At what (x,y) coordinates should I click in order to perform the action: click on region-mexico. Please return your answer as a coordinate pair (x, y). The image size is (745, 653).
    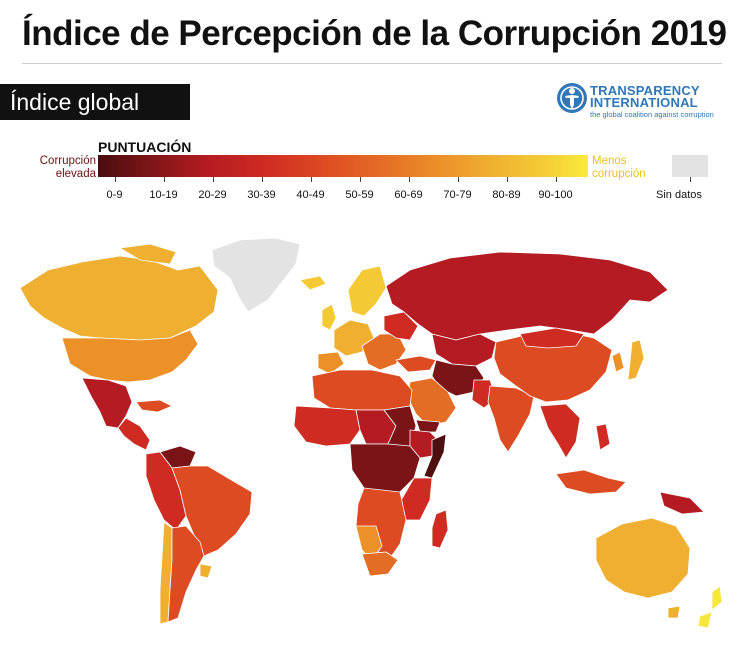
    Looking at the image, I should click on (107, 403).